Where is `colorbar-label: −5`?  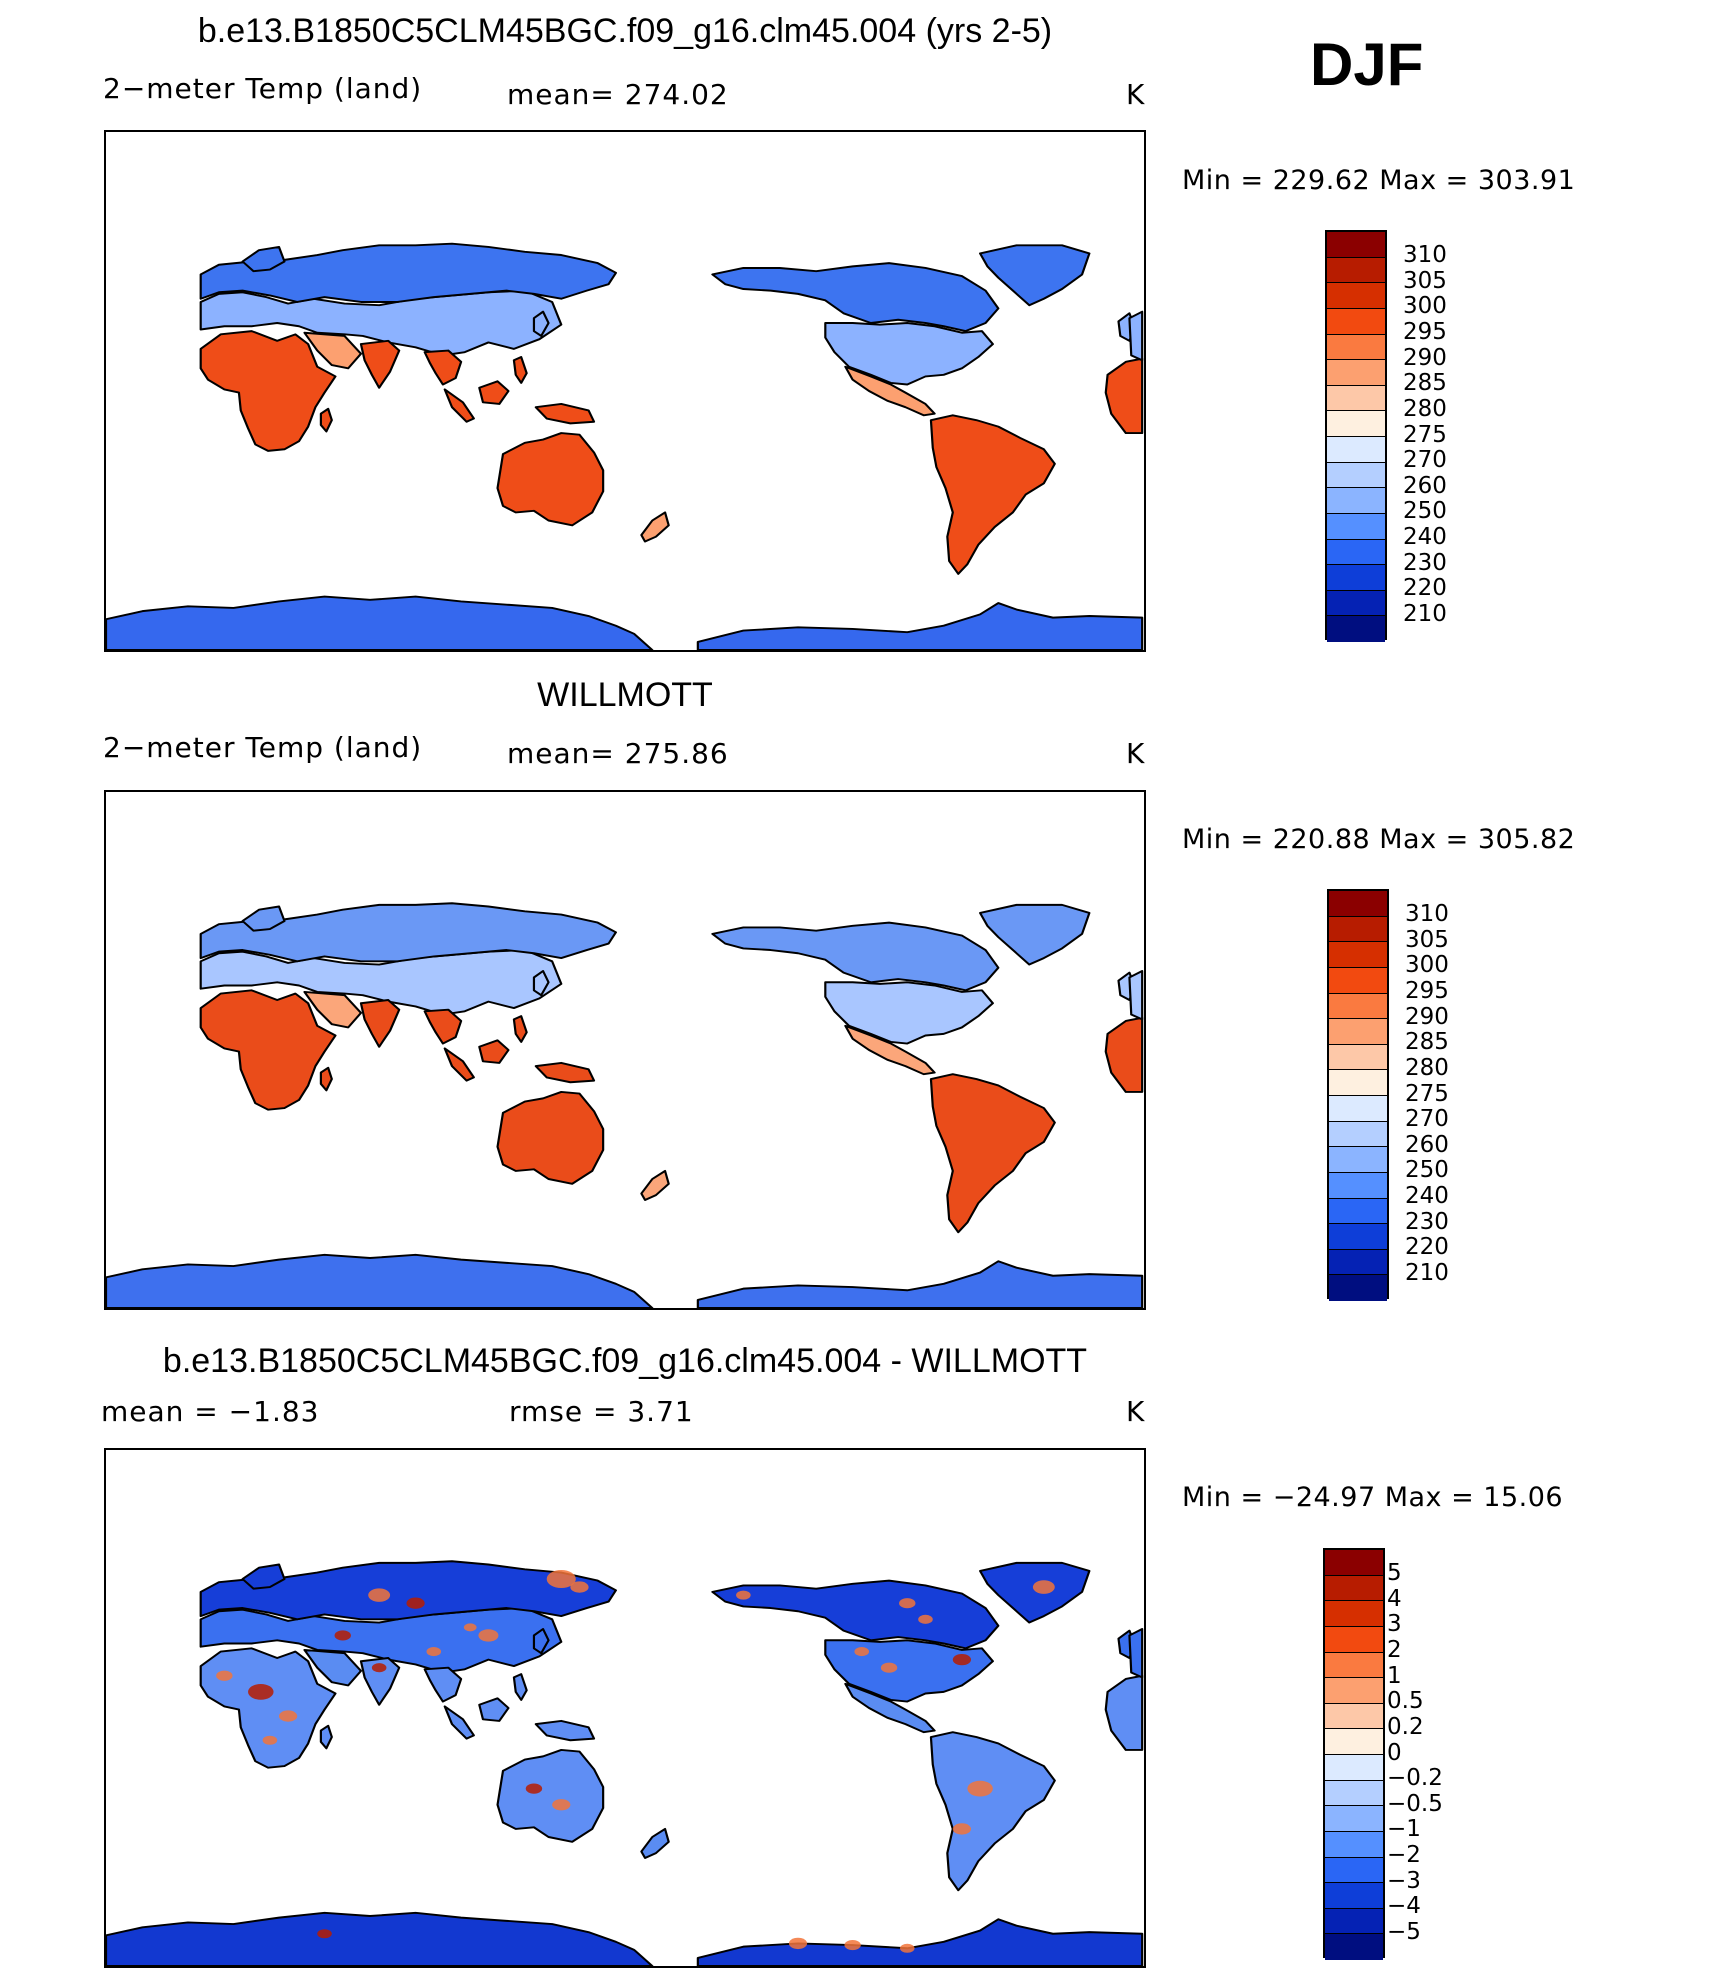
colorbar-label: −5 is located at coordinates (1404, 1931).